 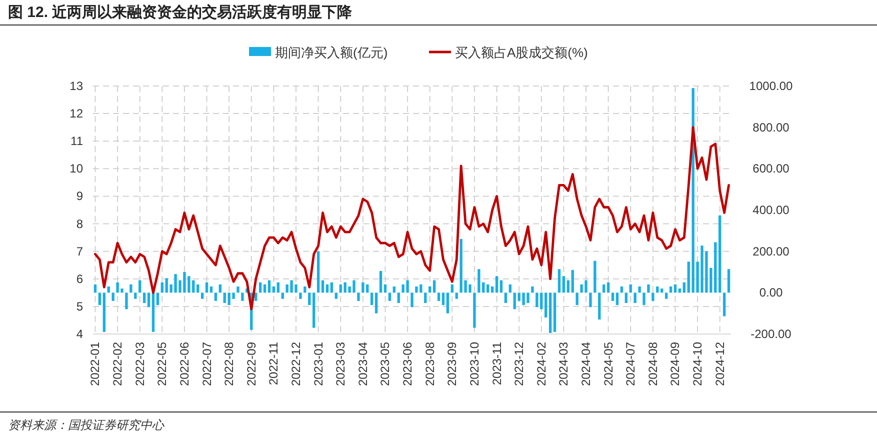 What do you see at coordinates (207, 364) in the screenshot?
I see `x-tick-label: 2022-07` at bounding box center [207, 364].